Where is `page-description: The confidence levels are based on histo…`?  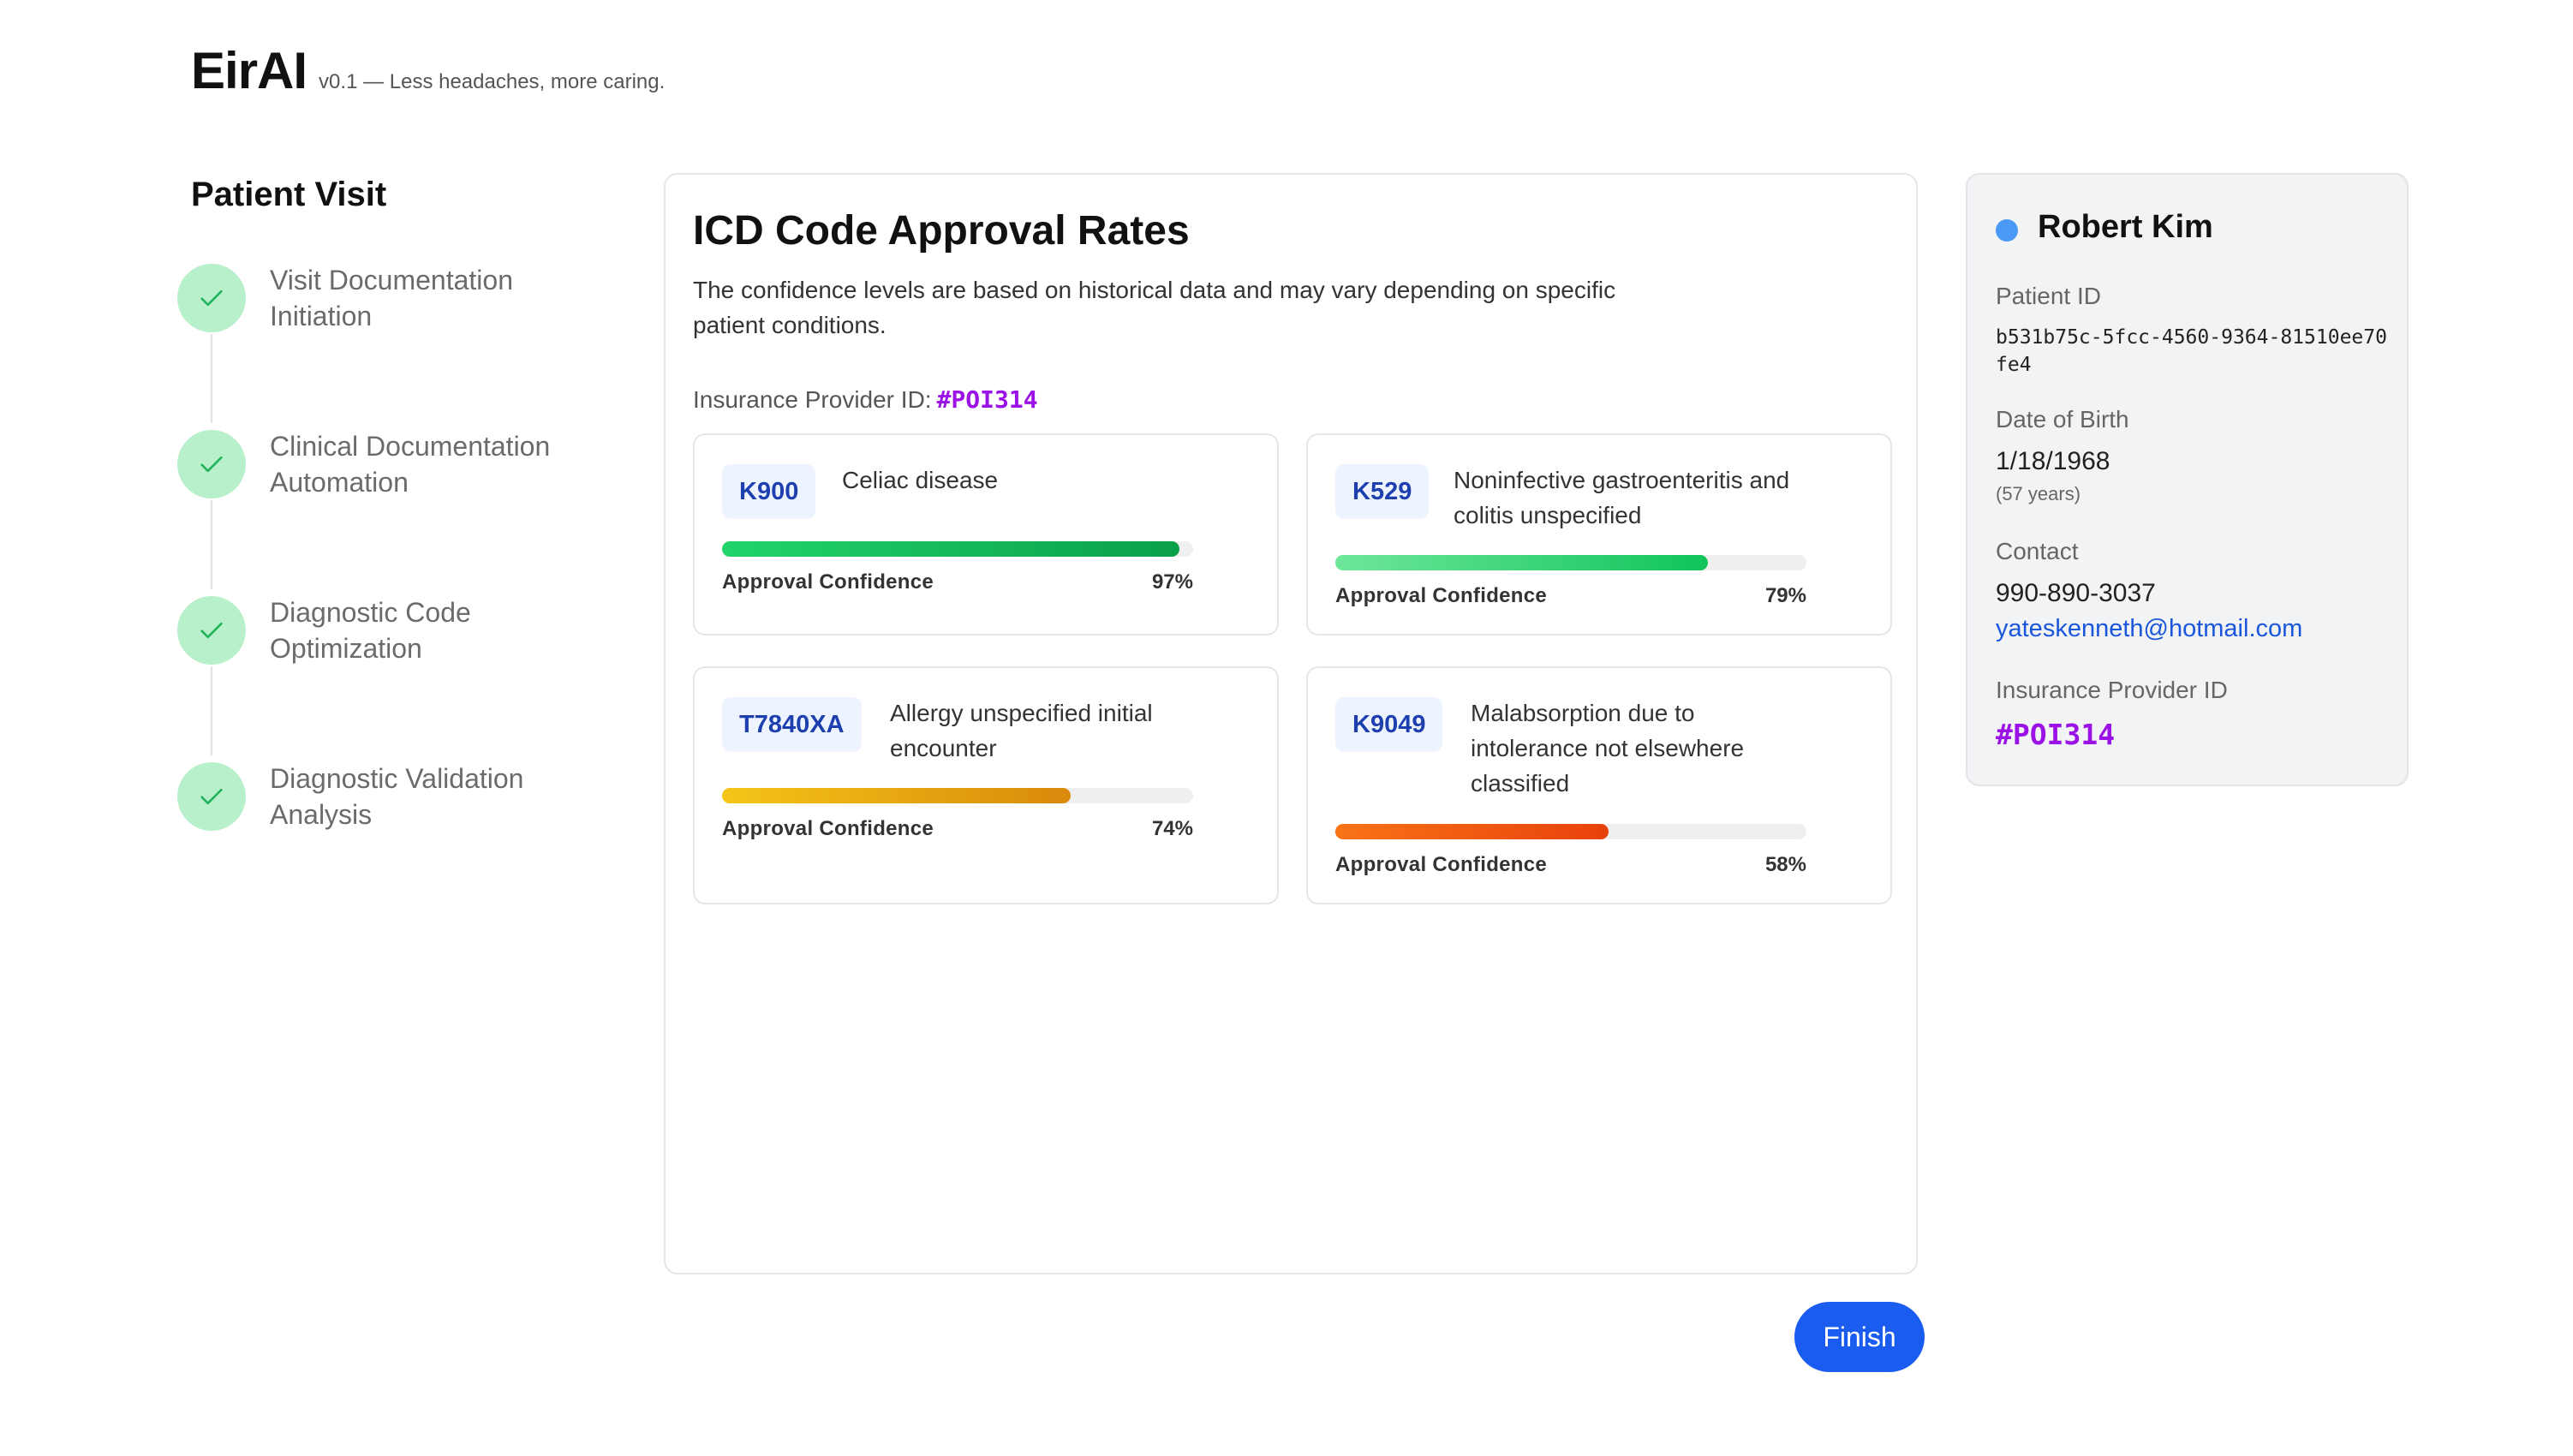 page-description: The confidence levels are based on histo… is located at coordinates (1154, 307).